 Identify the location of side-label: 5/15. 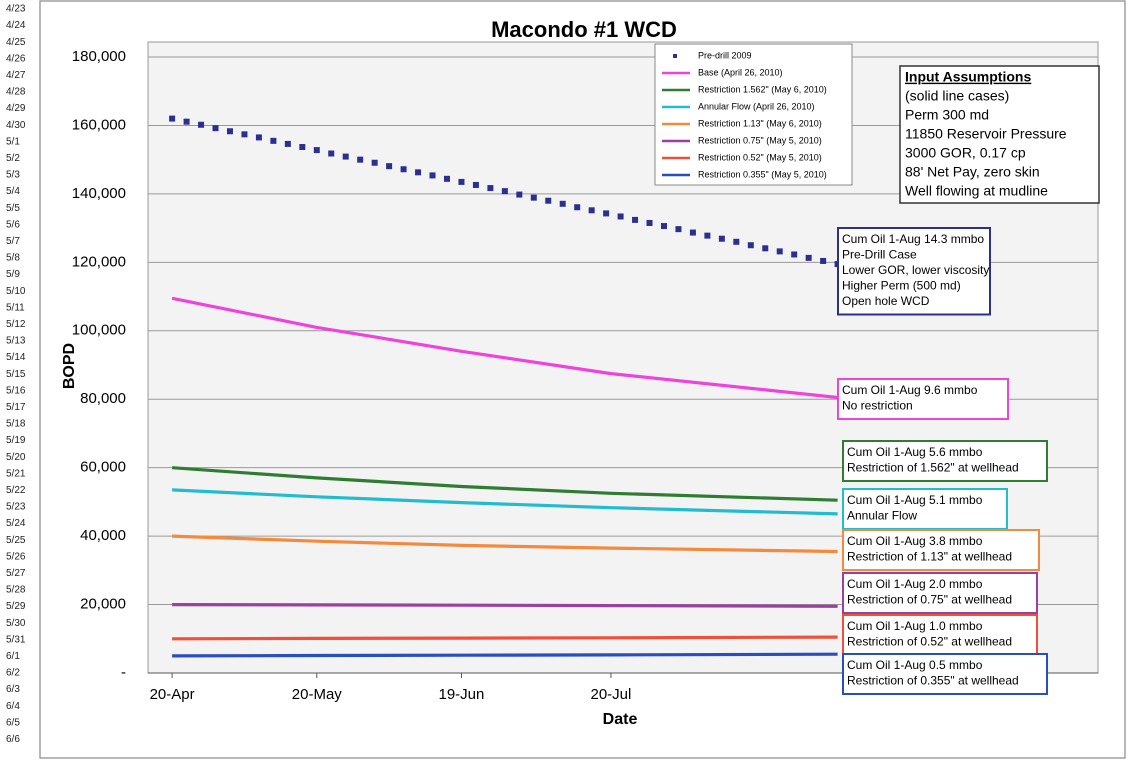
(16, 374).